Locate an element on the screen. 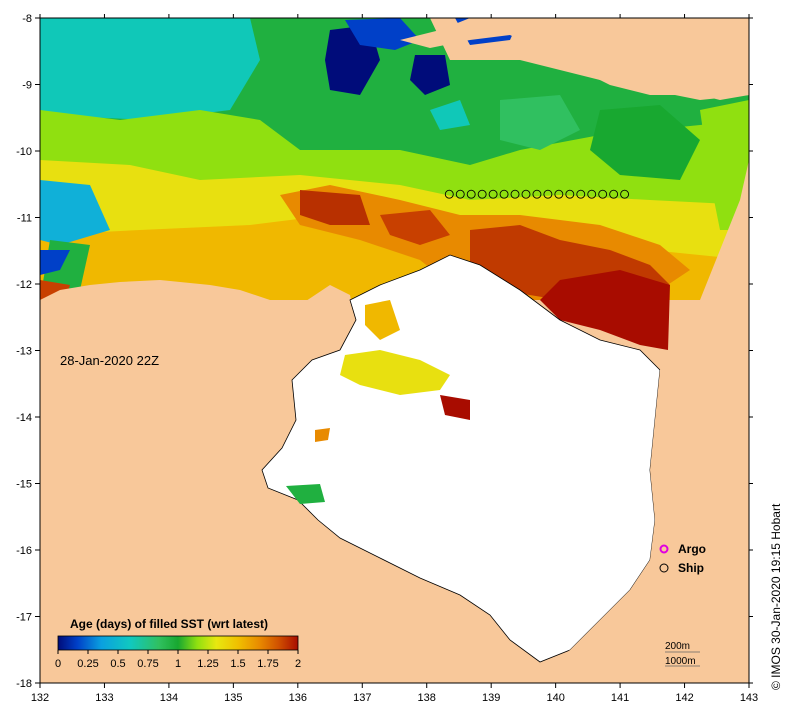 The image size is (791, 716). ship-track is located at coordinates (537, 194).